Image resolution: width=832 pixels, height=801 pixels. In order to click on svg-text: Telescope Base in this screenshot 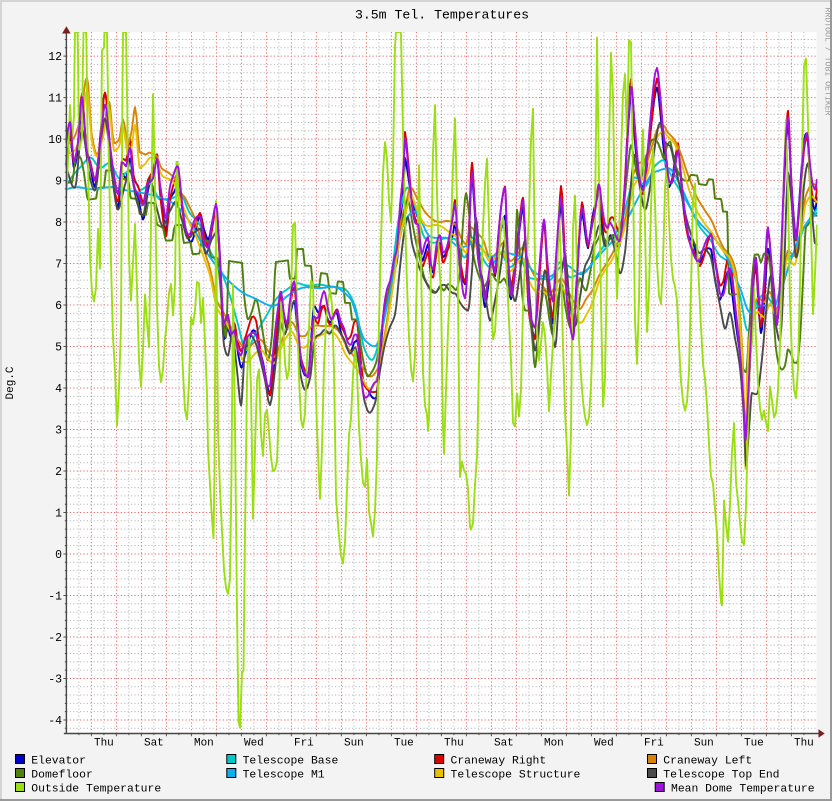, I will do `click(291, 761)`.